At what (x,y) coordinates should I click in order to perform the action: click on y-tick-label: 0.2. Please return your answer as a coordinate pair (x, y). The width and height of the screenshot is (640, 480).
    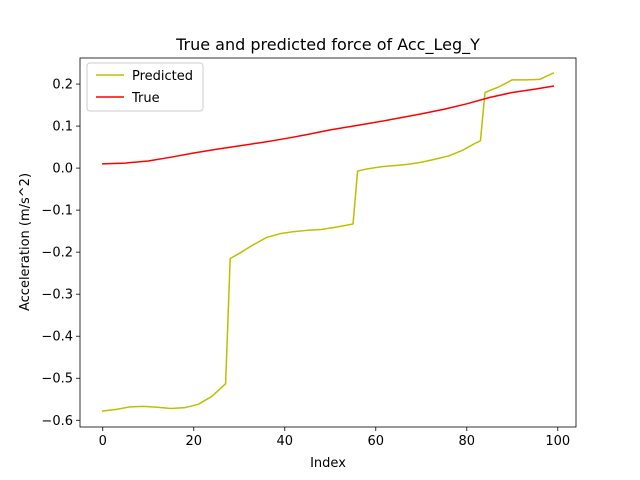
    Looking at the image, I should click on (62, 85).